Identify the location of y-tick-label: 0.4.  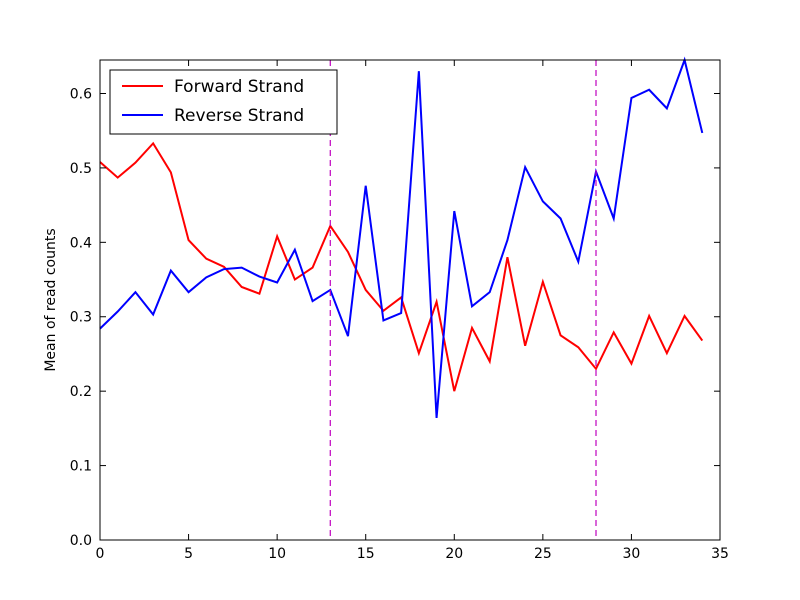
(81, 243).